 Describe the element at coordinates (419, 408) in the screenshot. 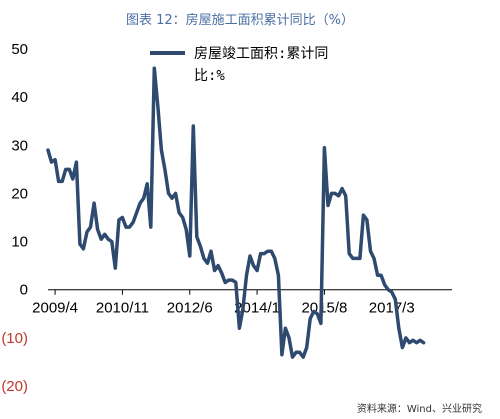

I see `source-note: 资料来源：Wind、兴业研究` at that location.